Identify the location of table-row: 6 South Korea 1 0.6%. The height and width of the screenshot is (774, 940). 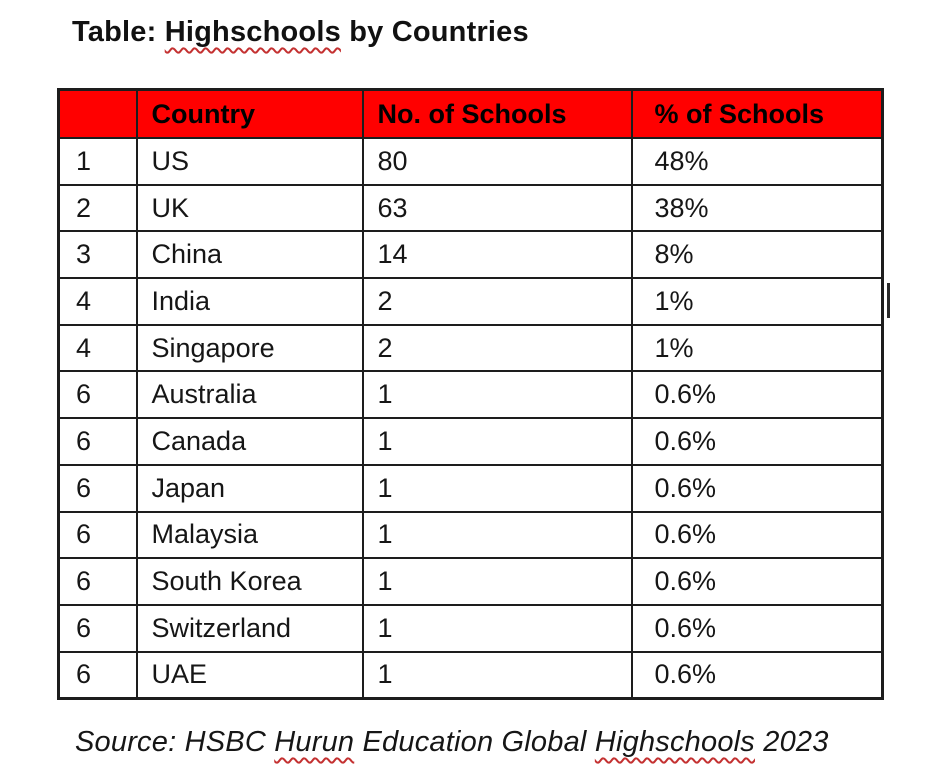
(470, 581).